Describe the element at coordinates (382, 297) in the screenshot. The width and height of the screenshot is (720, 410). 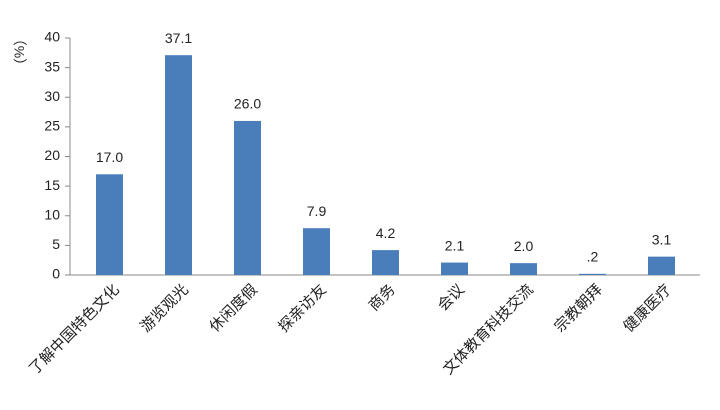
I see `x-tick-label: 商务` at that location.